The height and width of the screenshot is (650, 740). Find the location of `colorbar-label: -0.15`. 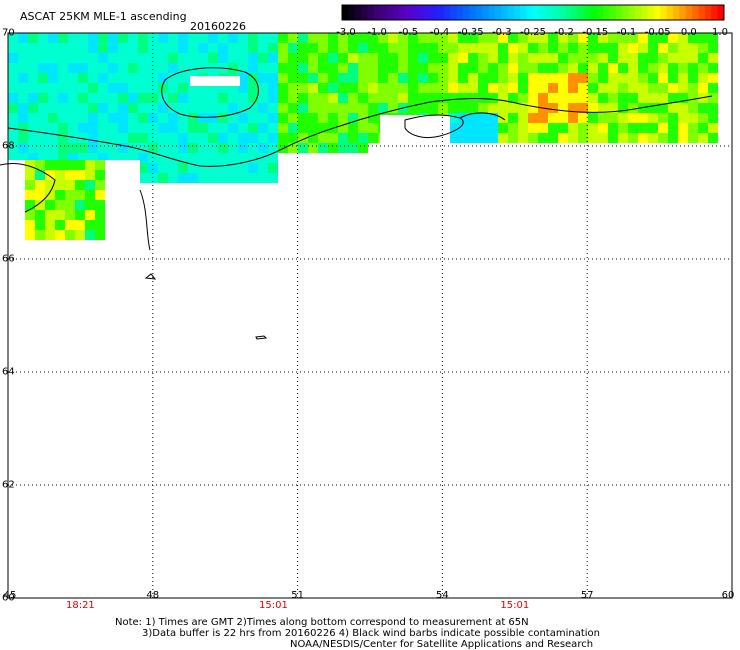

colorbar-label: -0.15 is located at coordinates (595, 32).